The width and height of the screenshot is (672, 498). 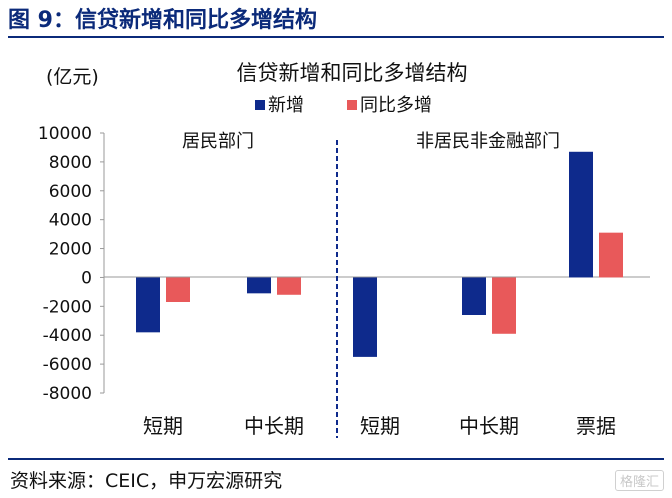 I want to click on y-tick-label: 6000, so click(x=70, y=192).